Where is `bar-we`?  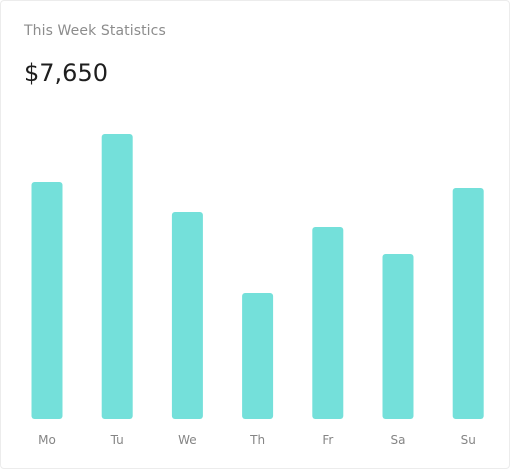 bar-we is located at coordinates (187, 315).